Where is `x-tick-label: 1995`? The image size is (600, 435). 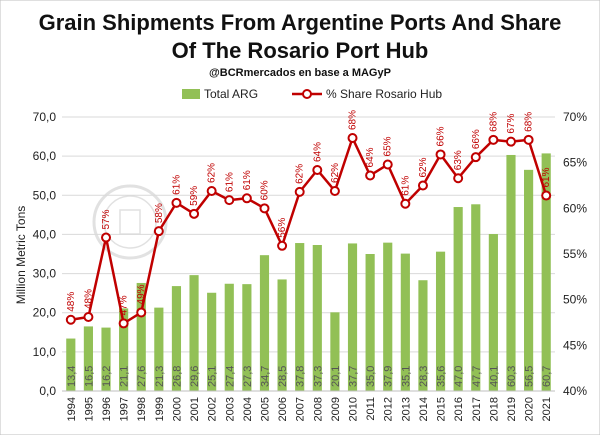
x-tick-label: 1995 is located at coordinates (89, 409).